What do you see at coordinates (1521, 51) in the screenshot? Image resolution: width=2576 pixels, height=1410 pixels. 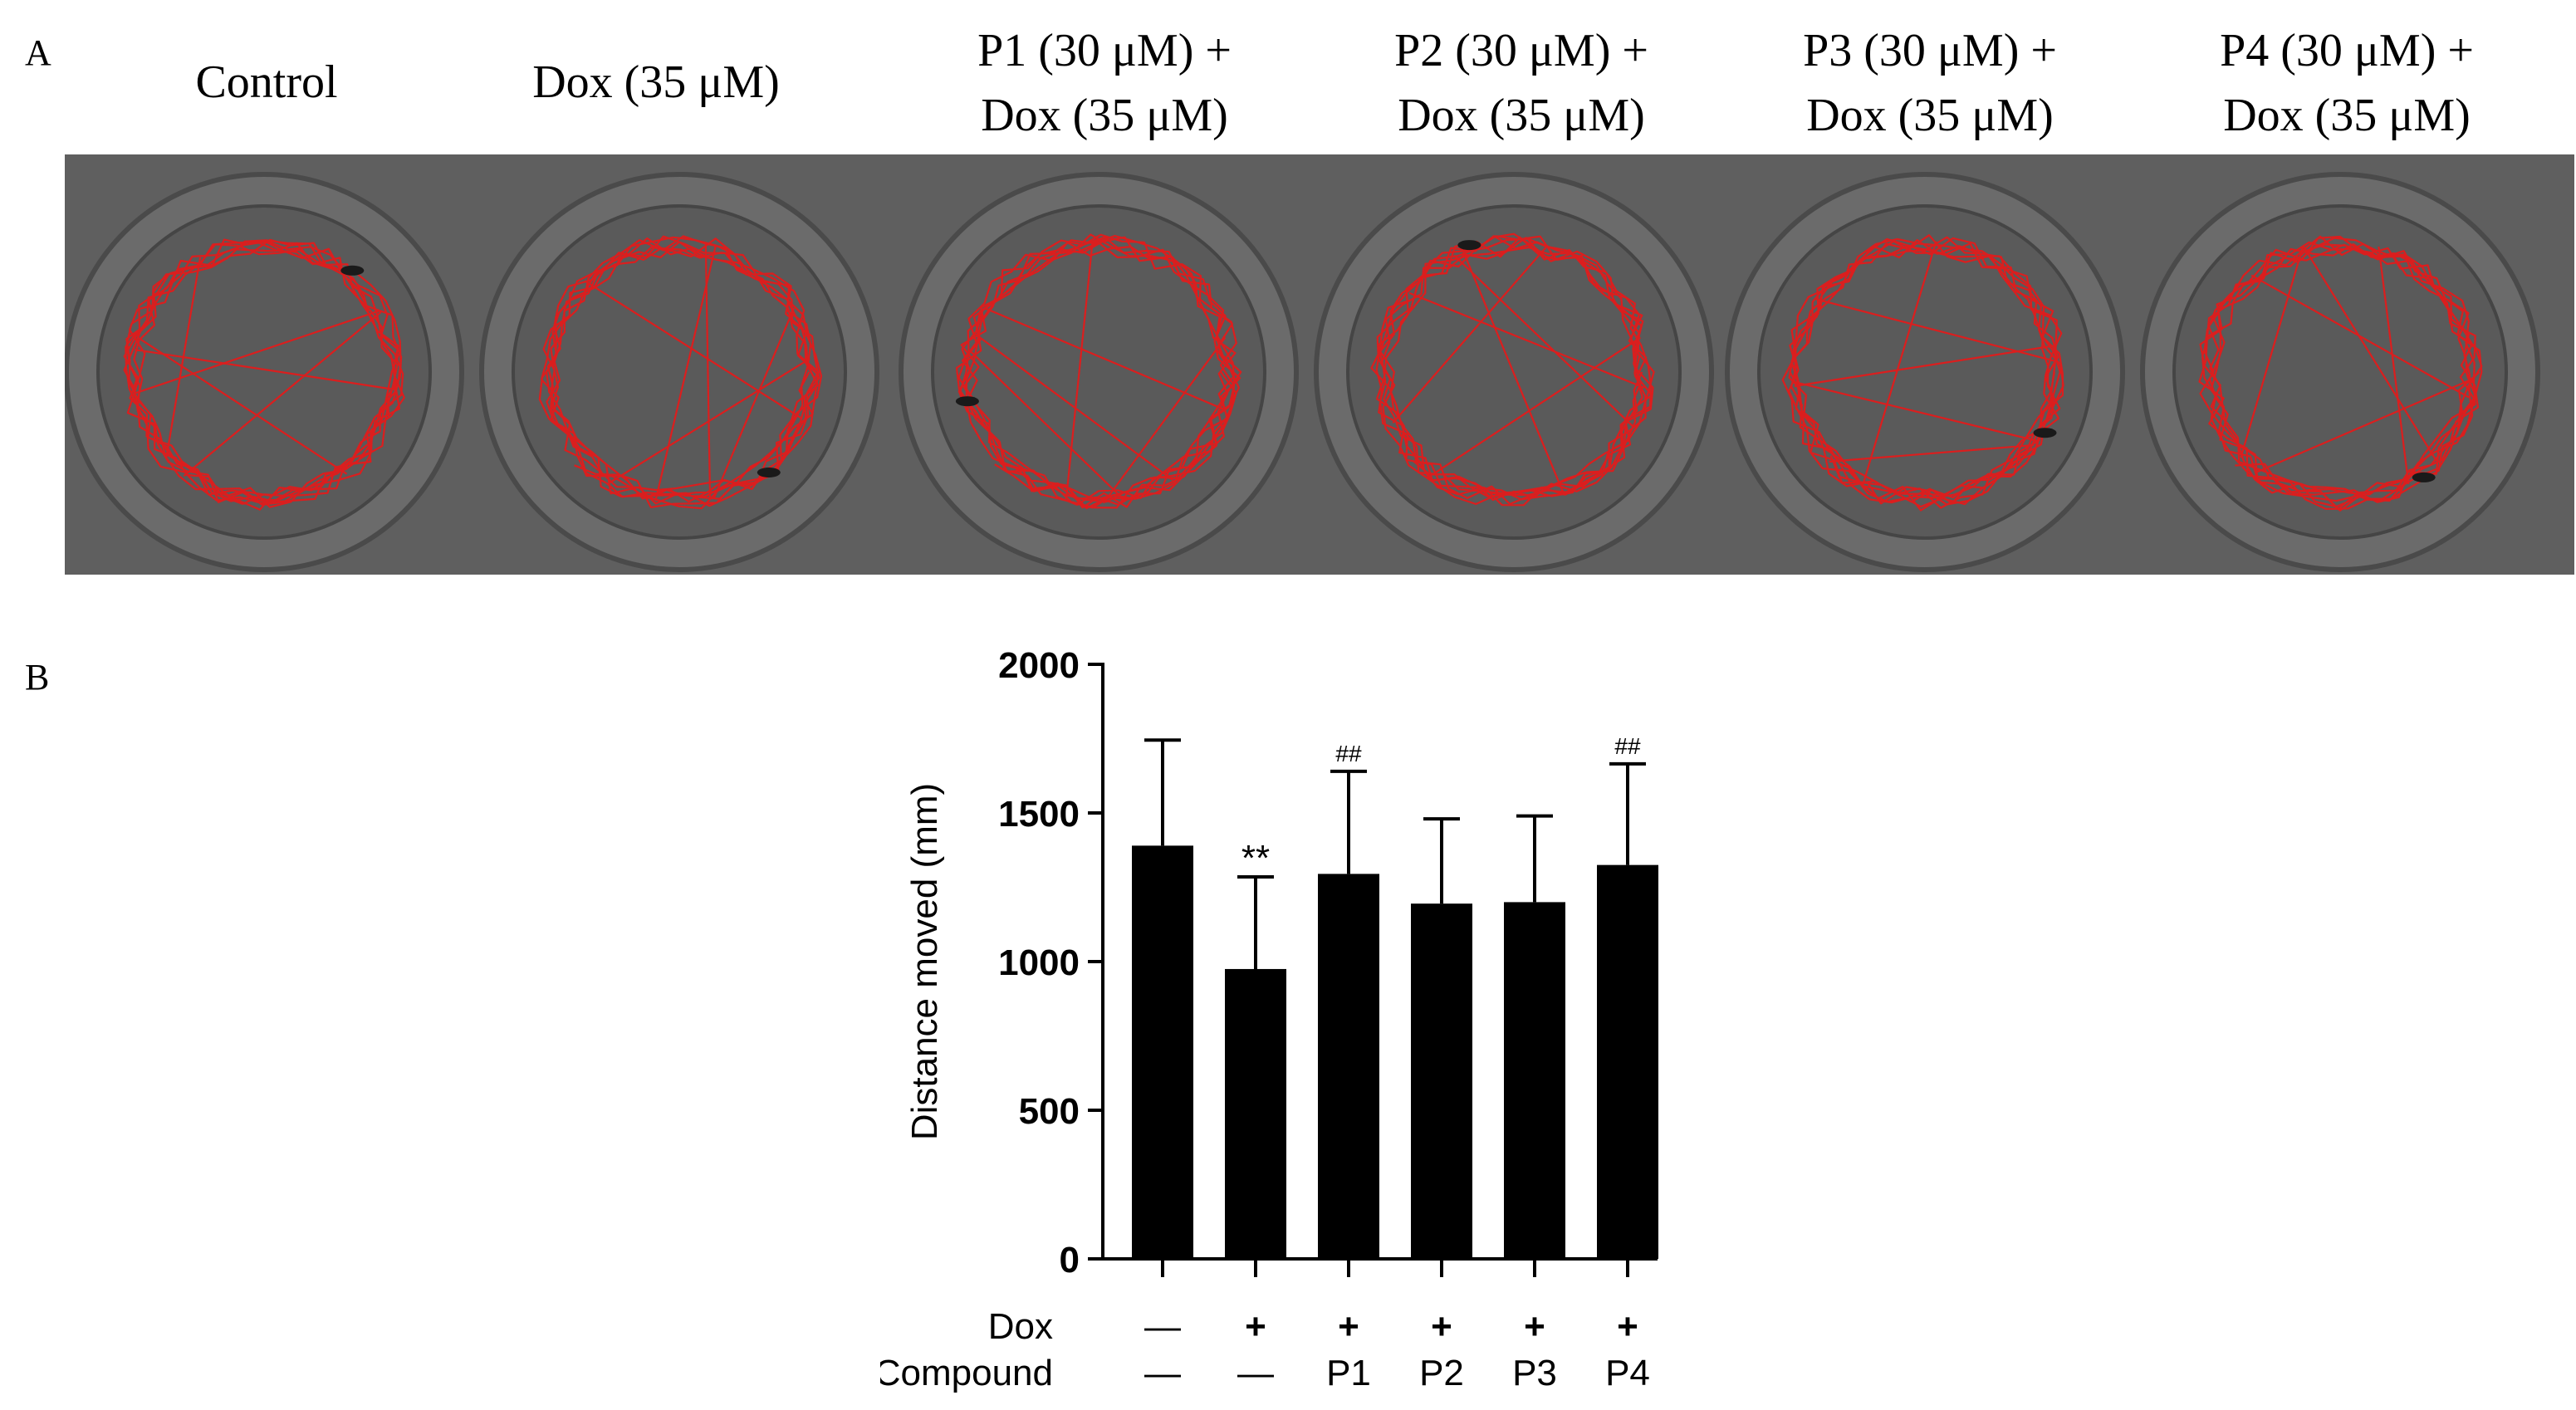 I see `group-label-line: P2 (30 μM) +` at bounding box center [1521, 51].